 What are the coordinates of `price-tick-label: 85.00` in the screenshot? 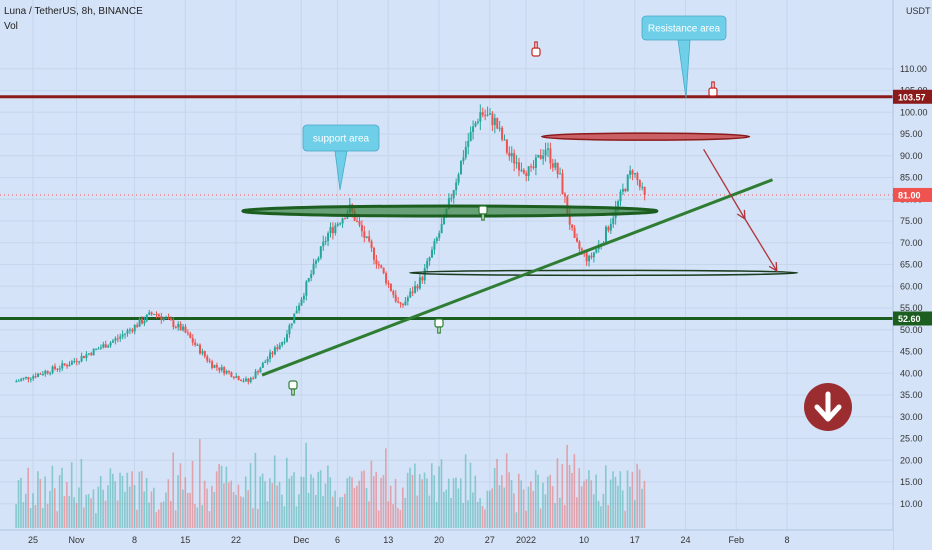 It's located at (911, 178).